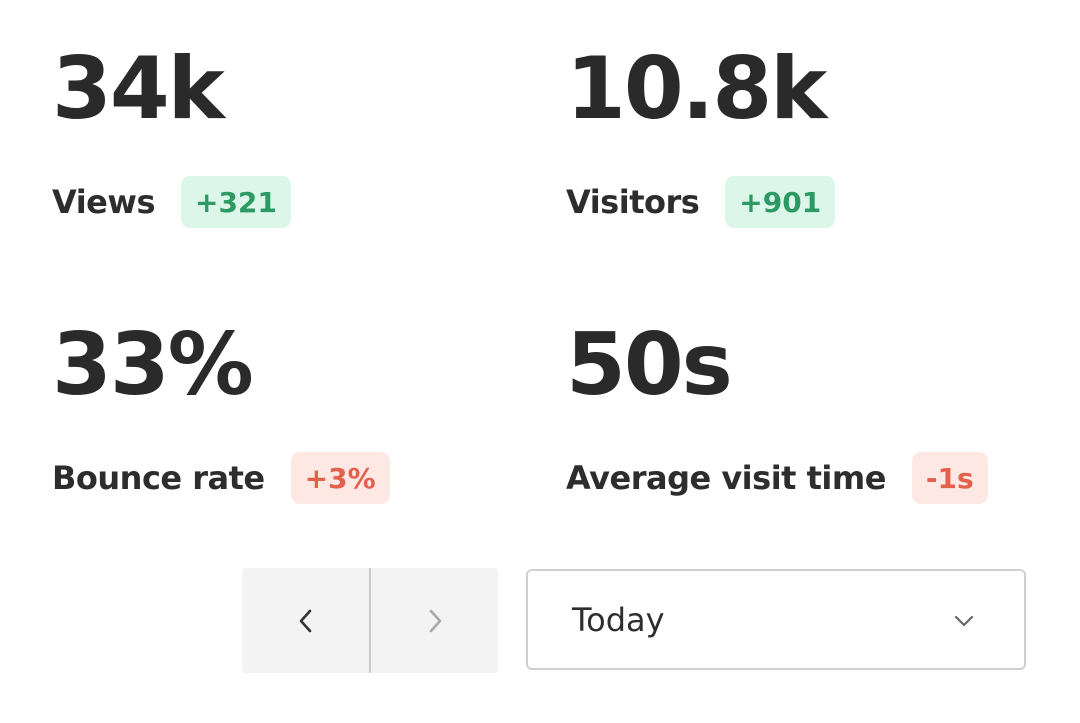 This screenshot has height=723, width=1080. Describe the element at coordinates (158, 478) in the screenshot. I see `bounce-rate-label: Bounce rate` at that location.